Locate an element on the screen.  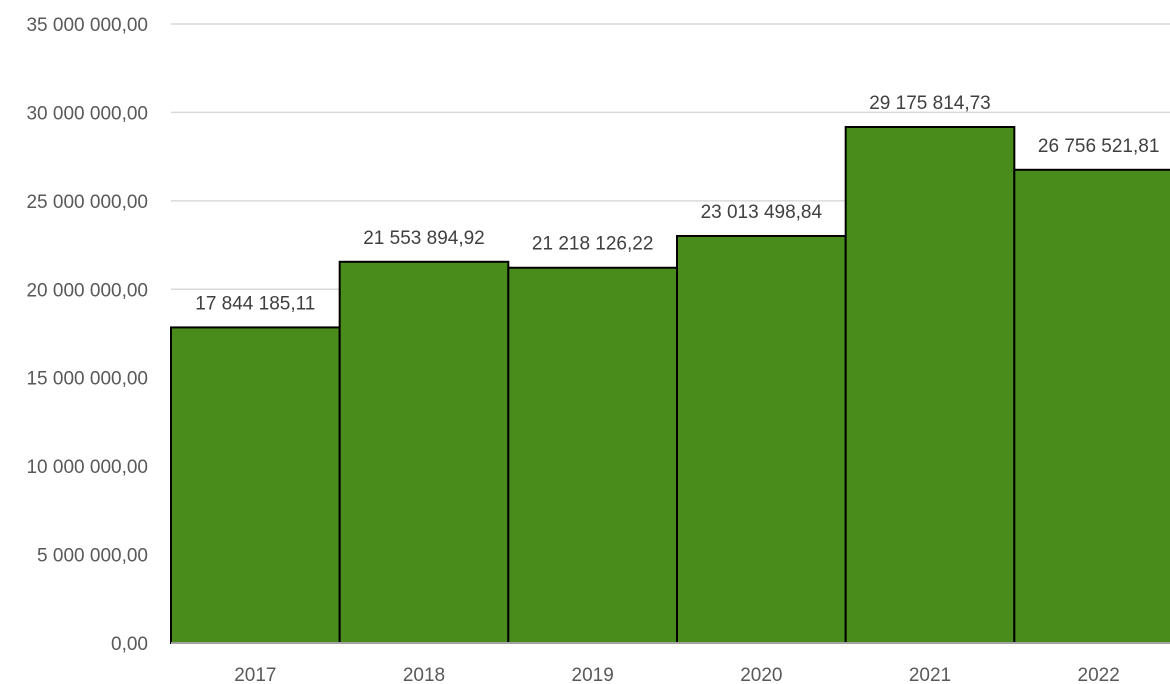
bar-2022 is located at coordinates (1091, 406).